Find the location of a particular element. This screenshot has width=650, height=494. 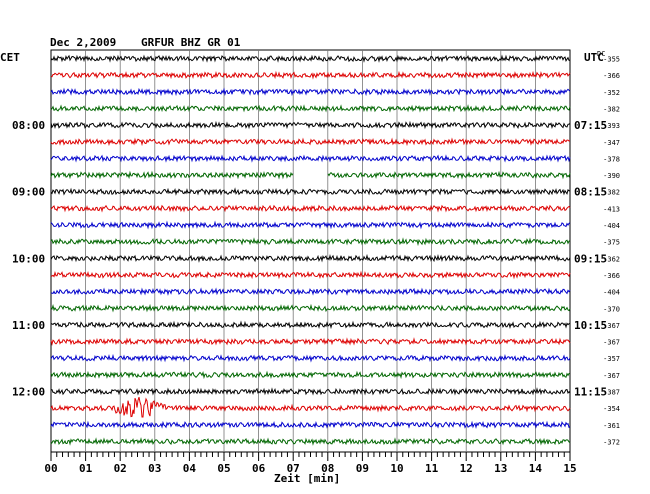

x-tick-label: 02 is located at coordinates (120, 468).